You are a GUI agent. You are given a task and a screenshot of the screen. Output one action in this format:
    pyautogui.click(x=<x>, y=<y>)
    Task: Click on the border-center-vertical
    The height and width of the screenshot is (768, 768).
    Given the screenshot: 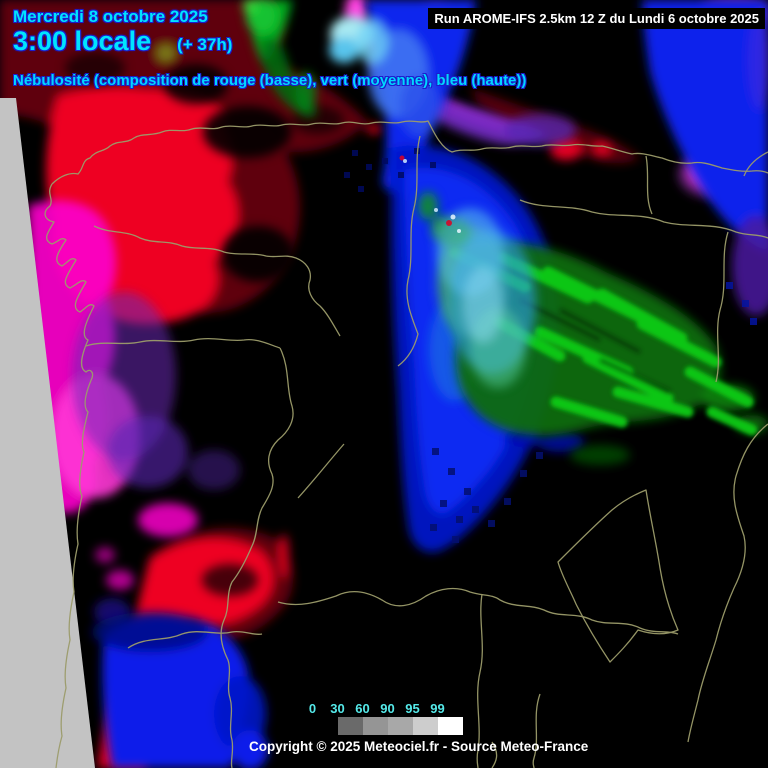 What is the action you would take?
    pyautogui.click(x=479, y=680)
    